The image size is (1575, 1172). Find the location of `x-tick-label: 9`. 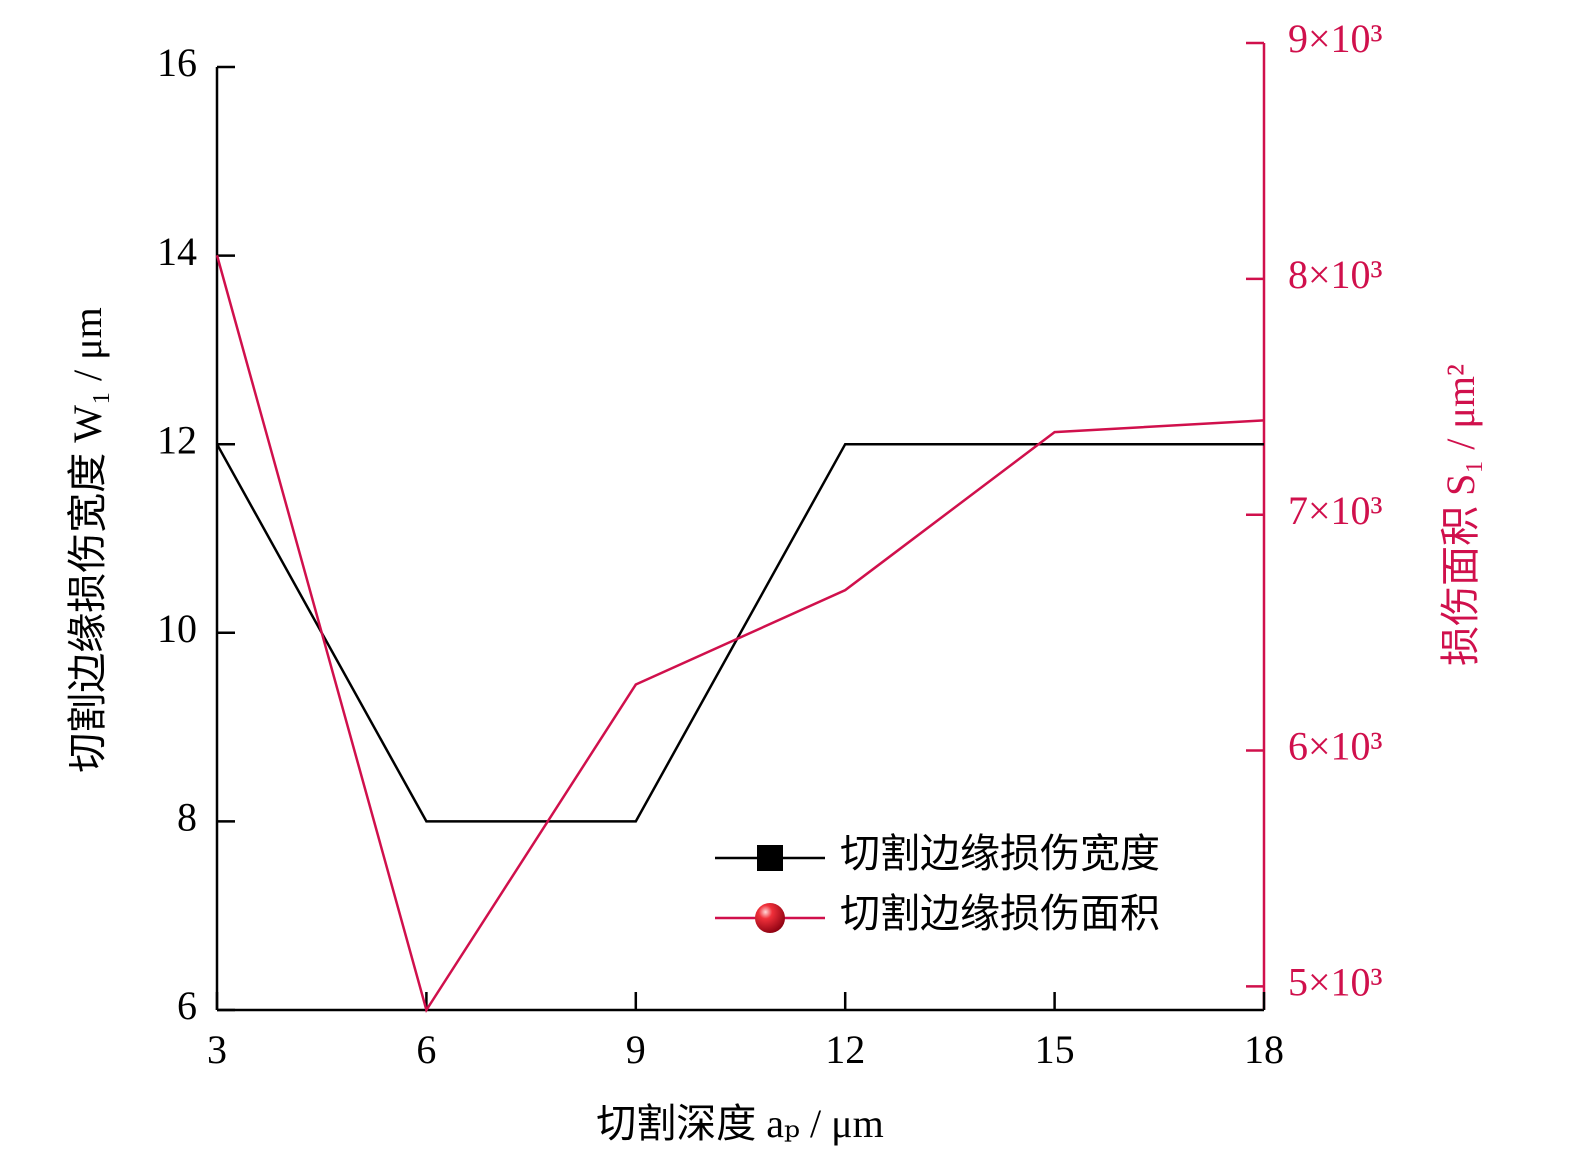

x-tick-label: 9 is located at coordinates (636, 1049).